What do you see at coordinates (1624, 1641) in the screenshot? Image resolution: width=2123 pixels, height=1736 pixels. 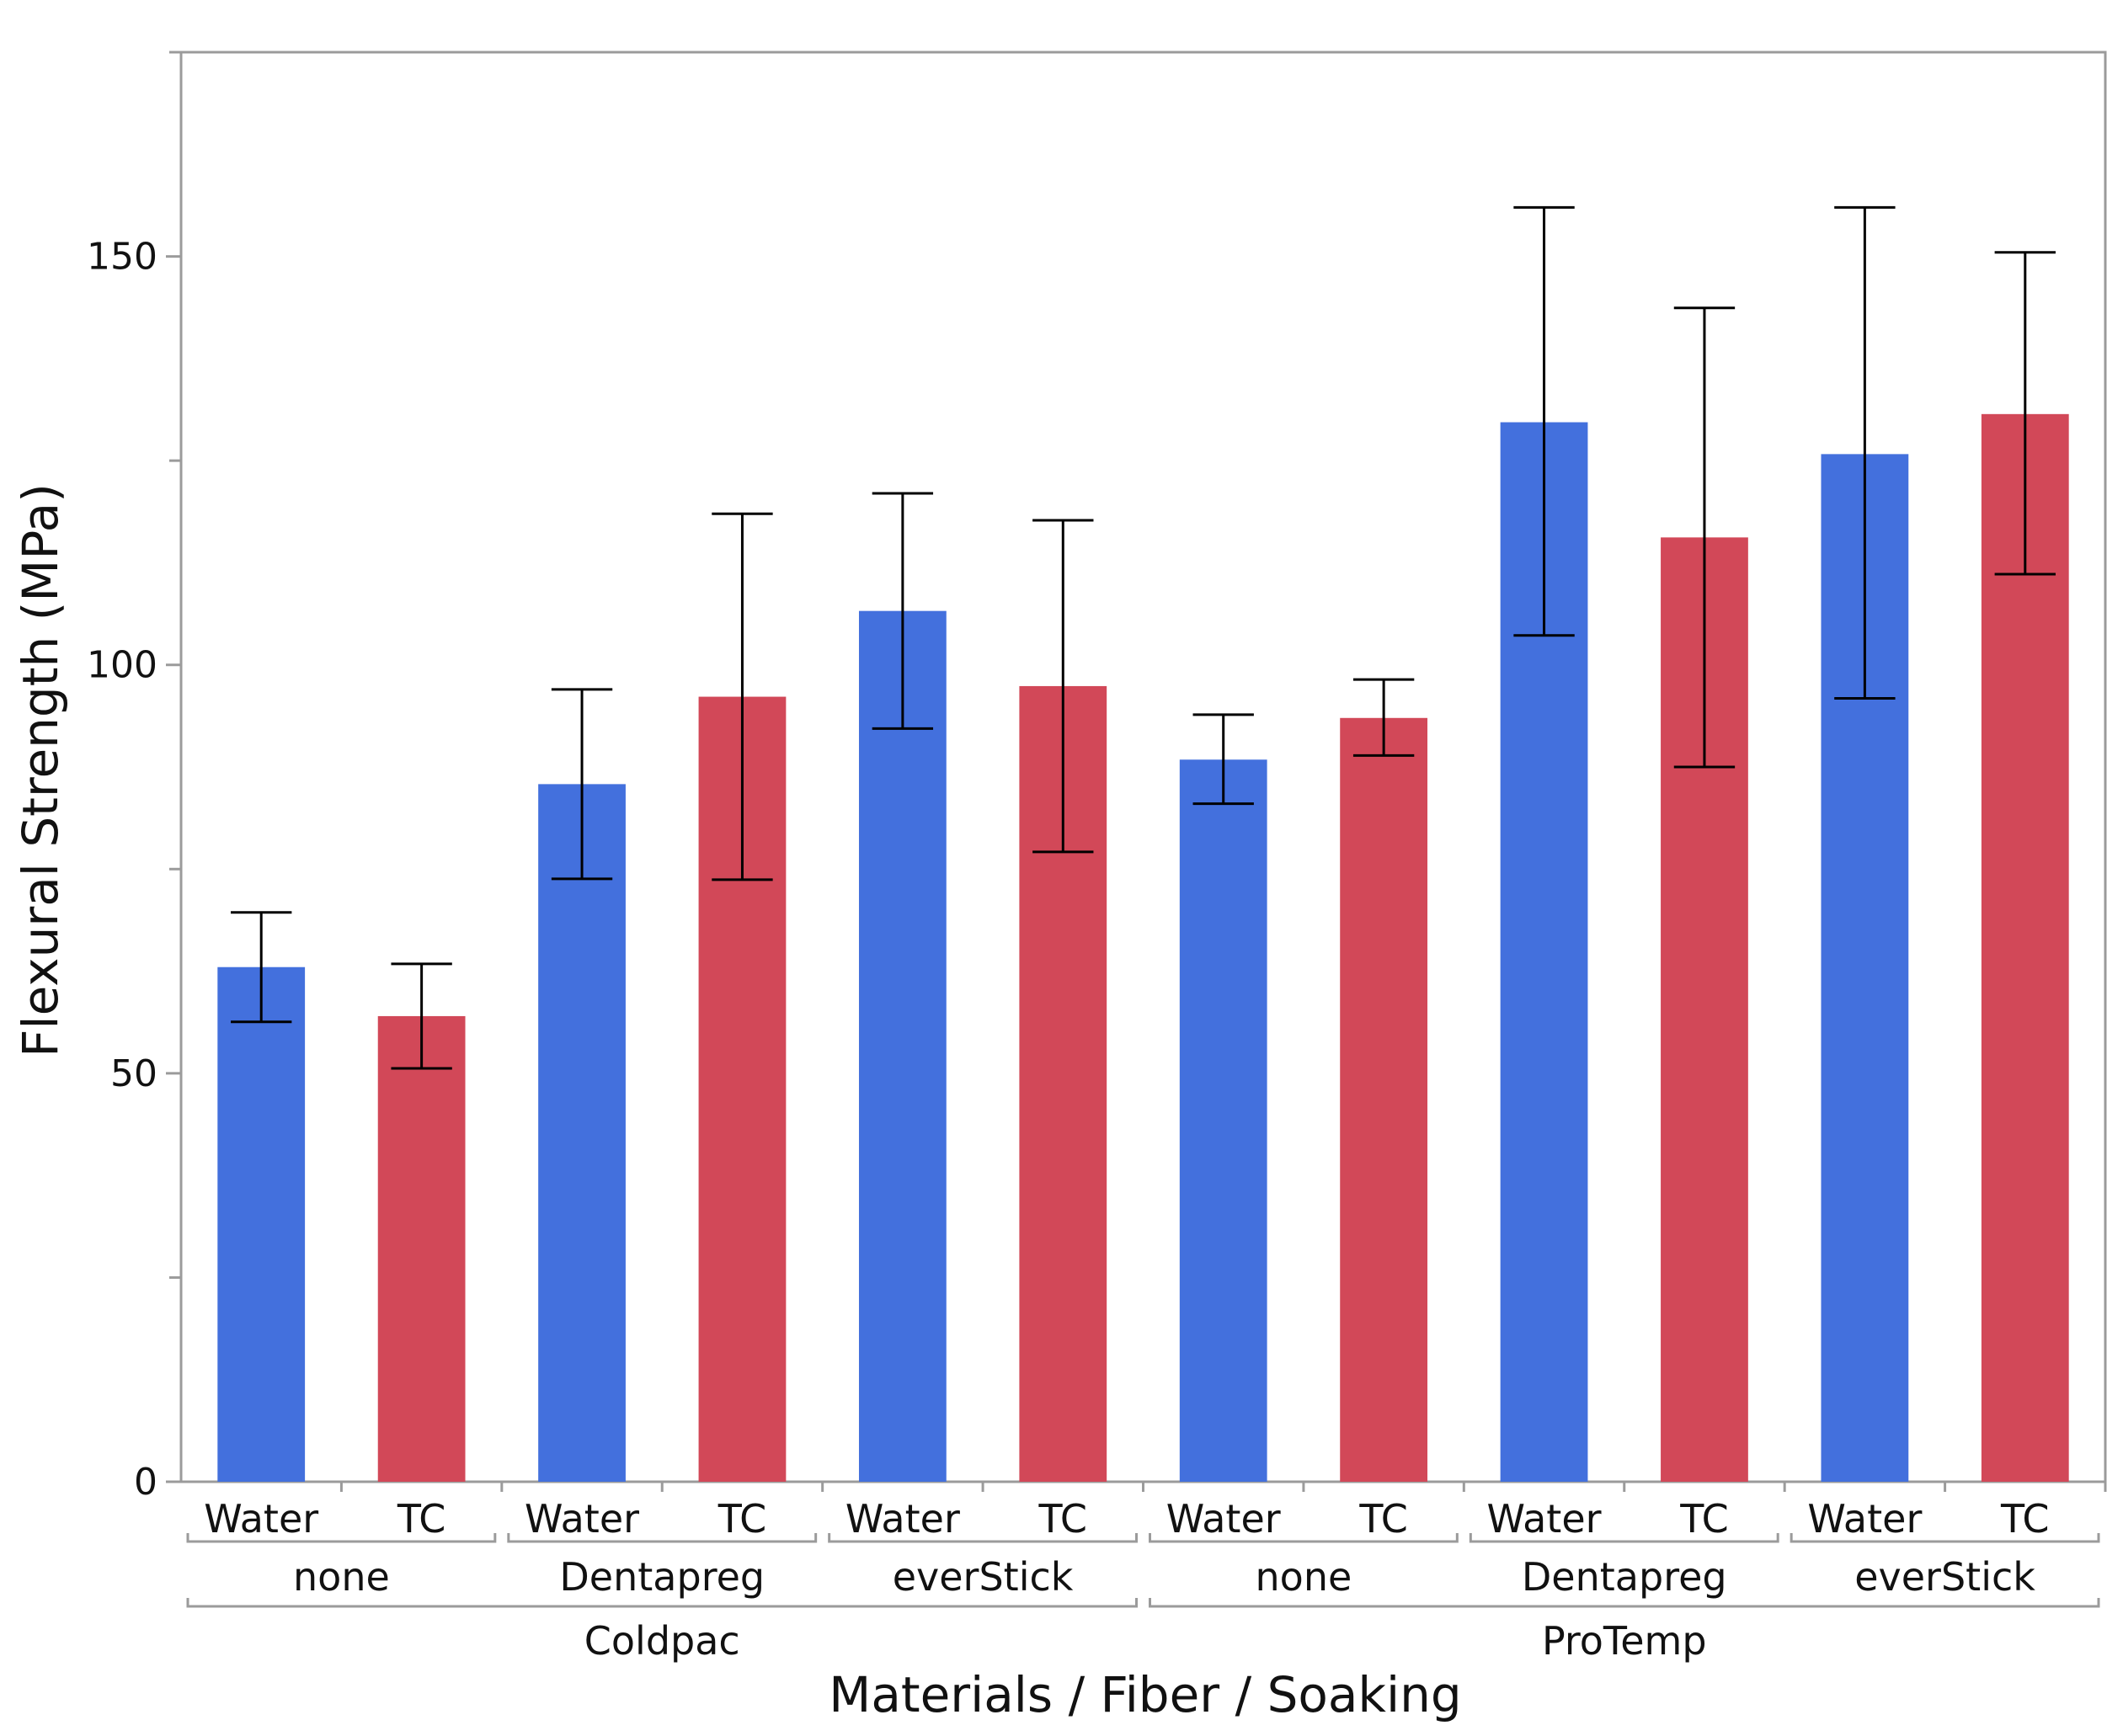 I see `x-group-label-material: ProTemp` at bounding box center [1624, 1641].